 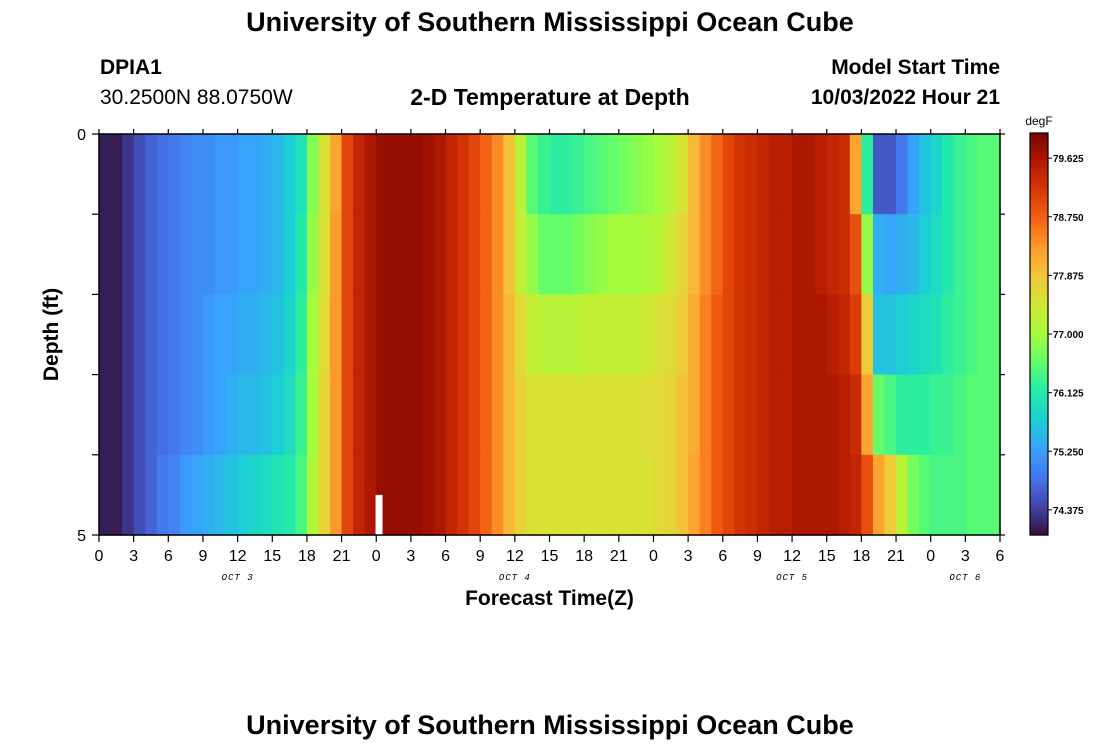 I want to click on x-tick-label: 21, so click(x=342, y=556).